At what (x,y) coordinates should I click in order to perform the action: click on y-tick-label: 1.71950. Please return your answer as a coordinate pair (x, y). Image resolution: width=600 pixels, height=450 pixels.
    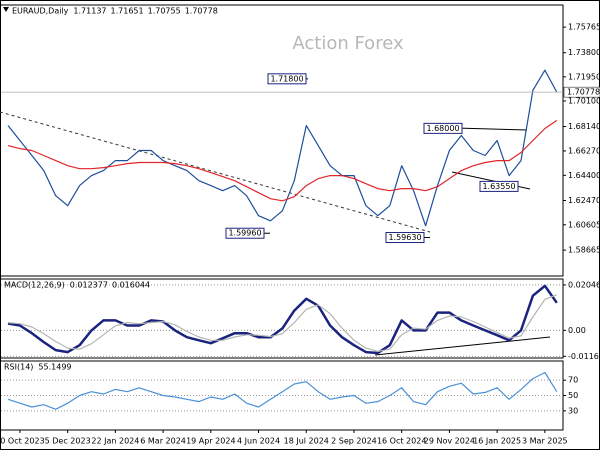
    Looking at the image, I should click on (584, 76).